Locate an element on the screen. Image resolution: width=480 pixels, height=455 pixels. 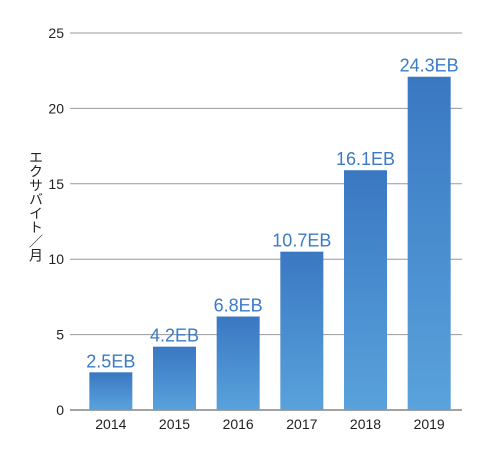
bar-2015 is located at coordinates (174, 378).